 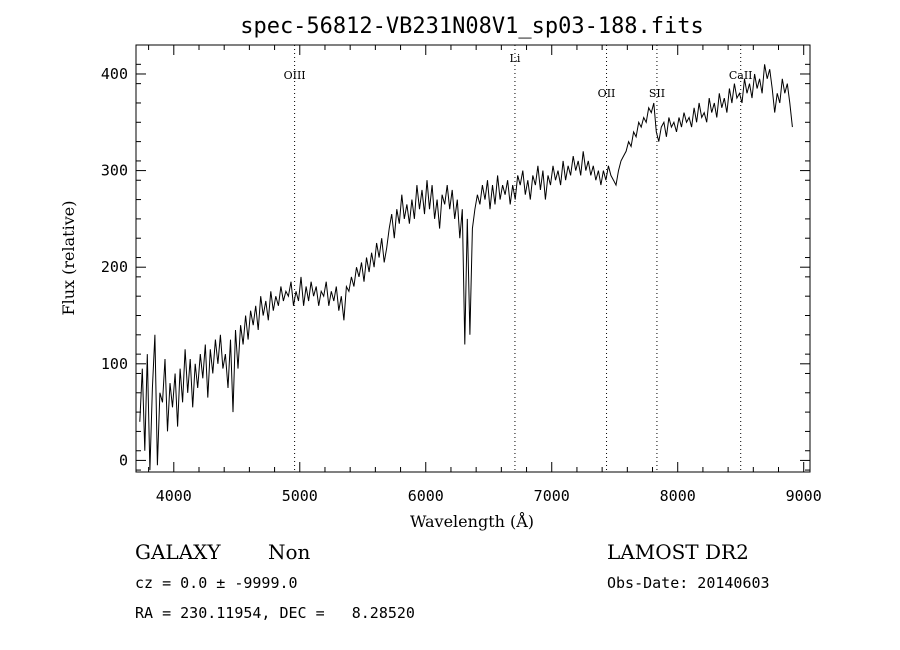 I want to click on object-class: GALAXY, so click(x=178, y=552).